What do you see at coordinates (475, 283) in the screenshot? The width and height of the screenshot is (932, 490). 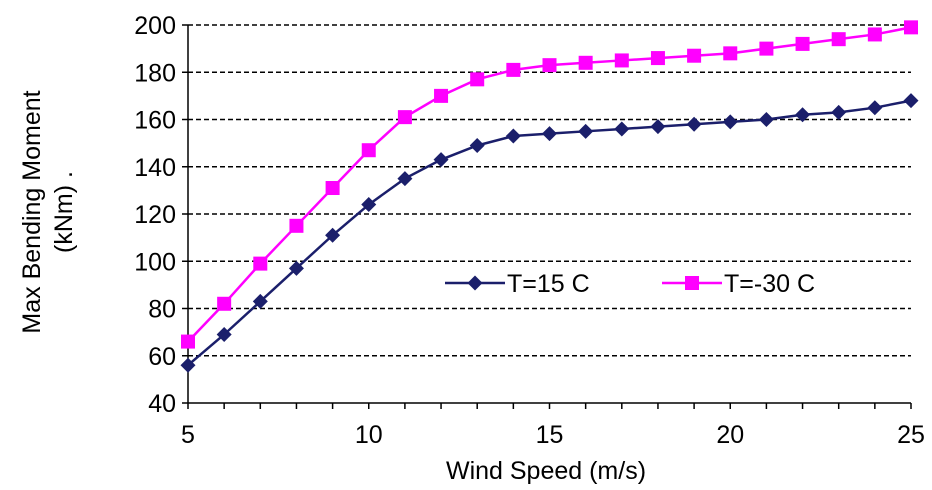 I see `legend-item-t15-marker` at bounding box center [475, 283].